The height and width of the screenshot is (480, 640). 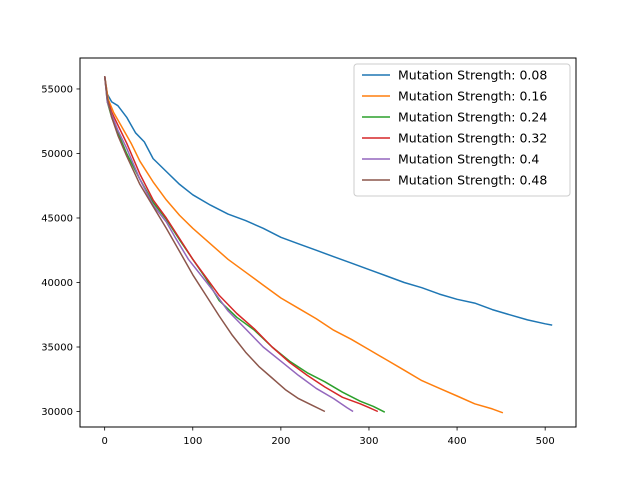 What do you see at coordinates (57, 348) in the screenshot?
I see `y-tick-label: 35000` at bounding box center [57, 348].